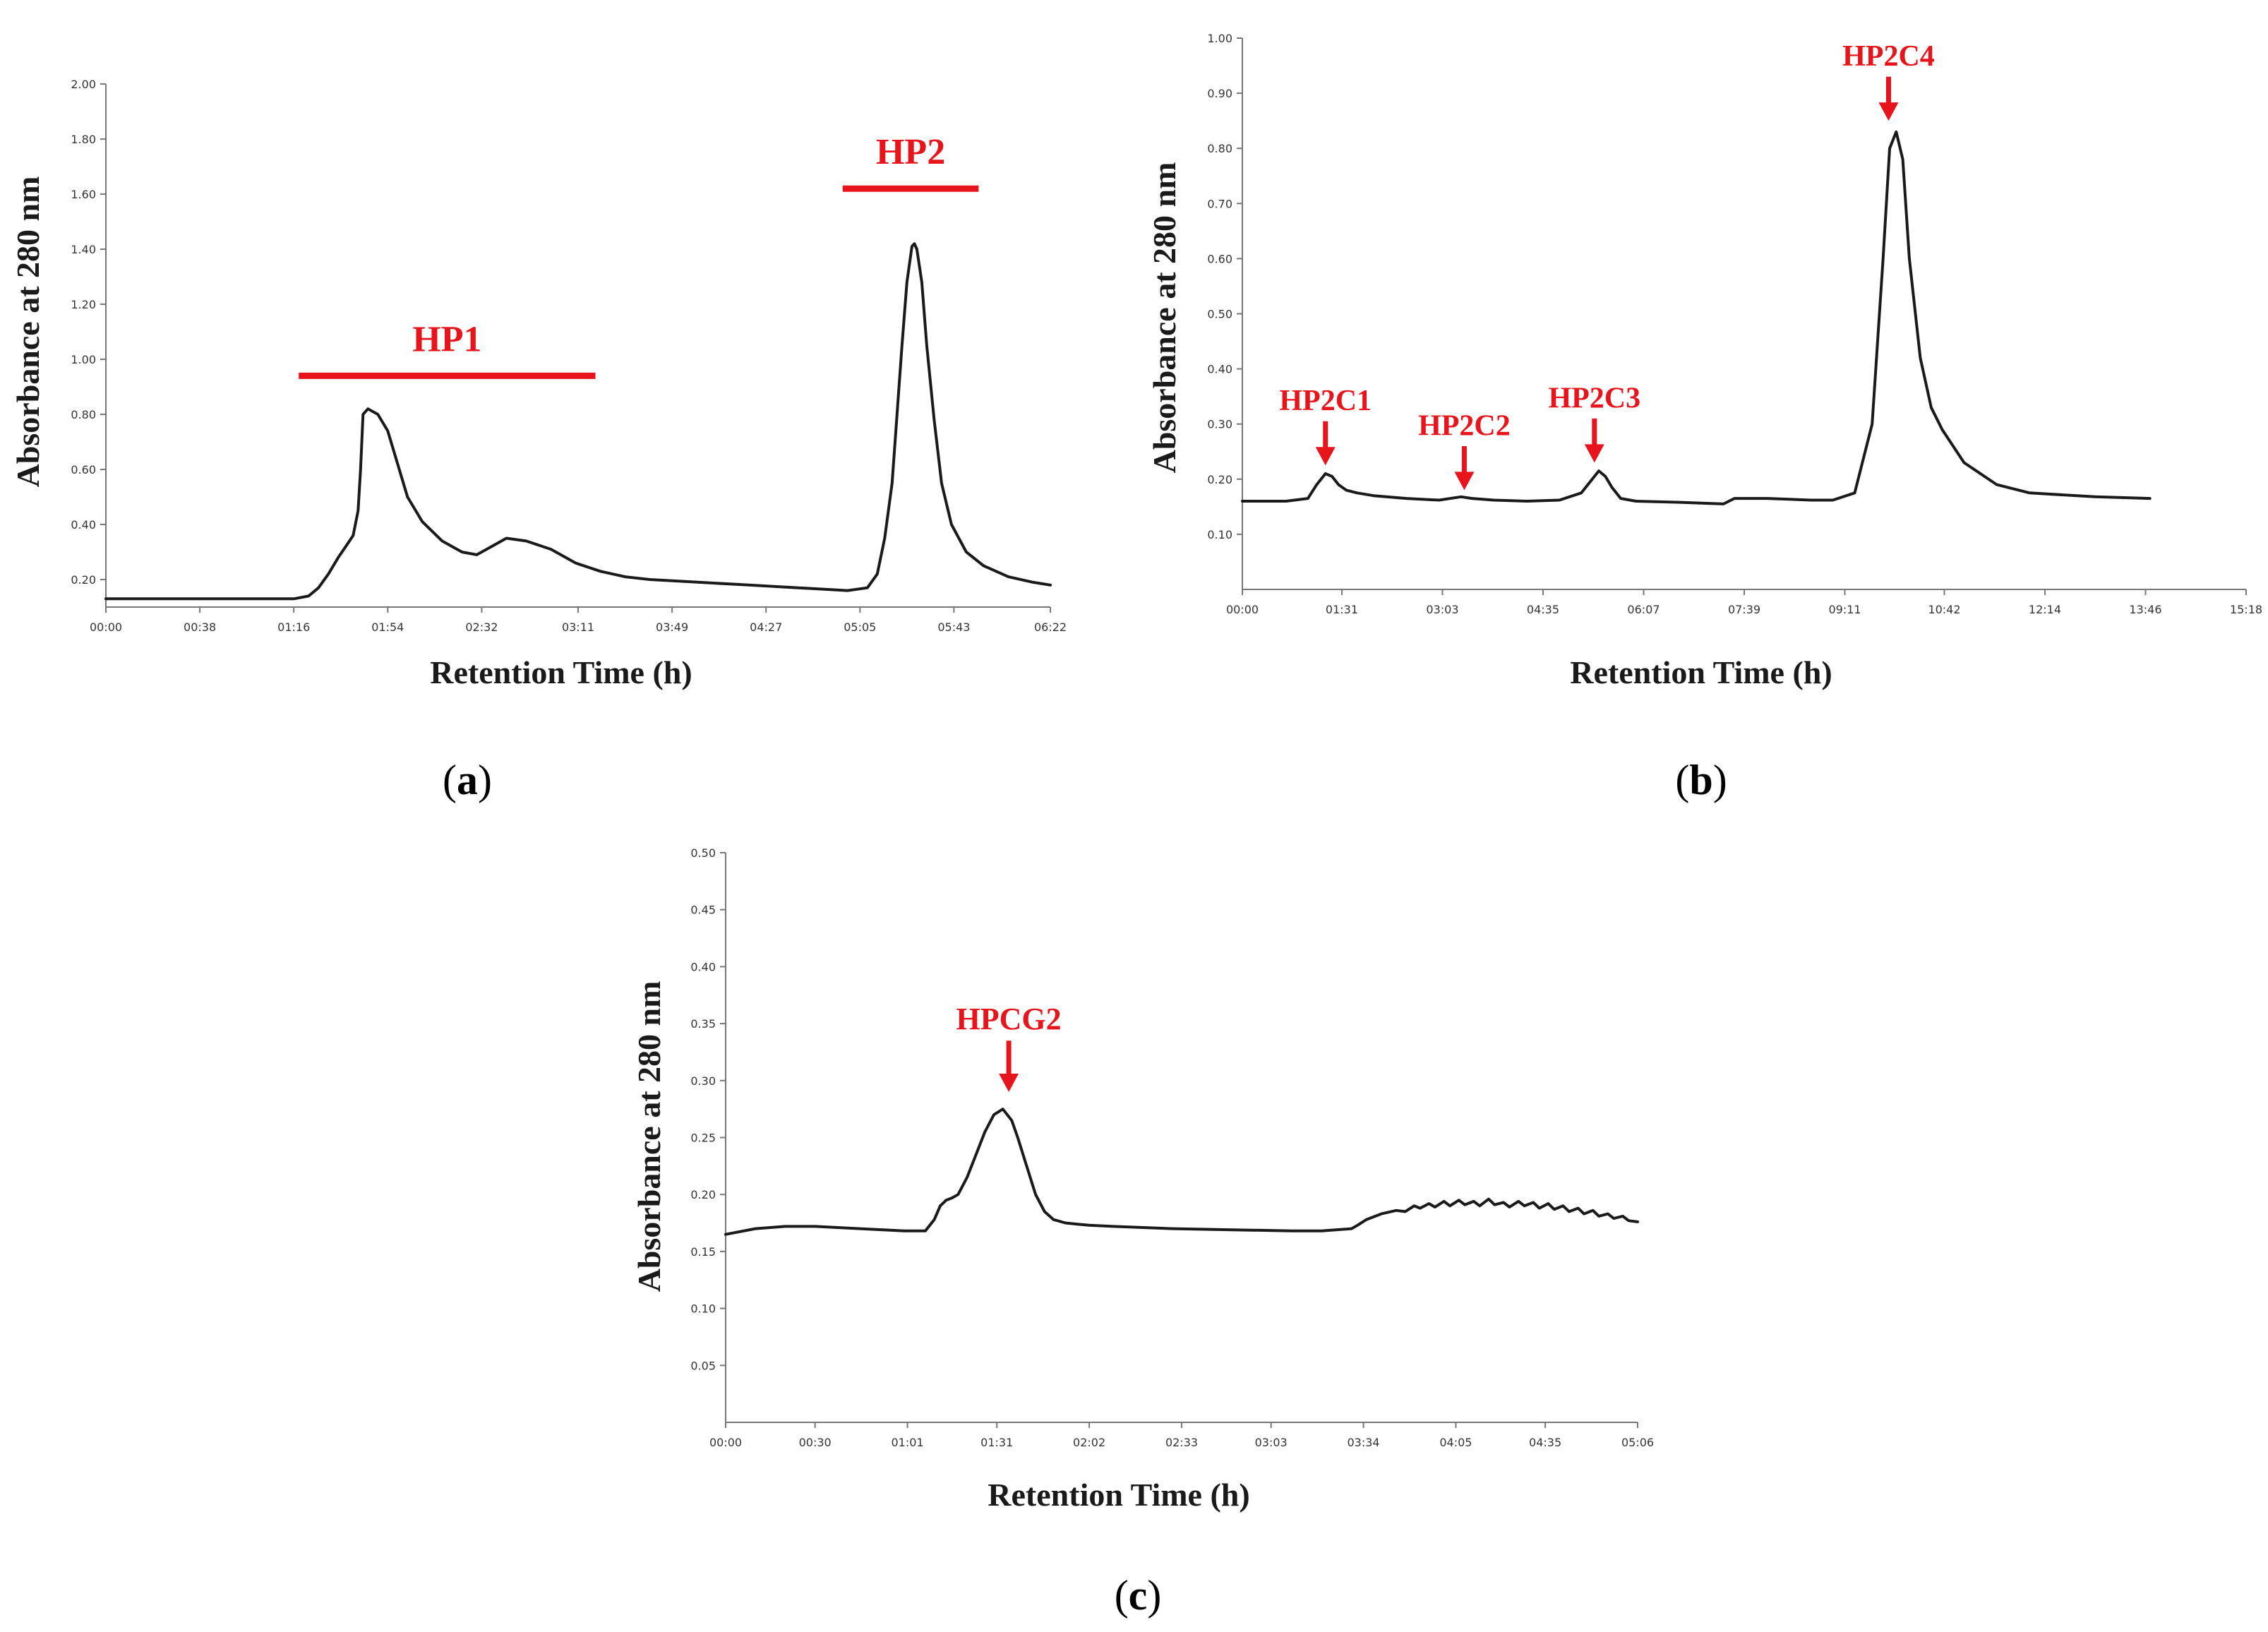  I want to click on panel-a-x-tick-label: 02:32, so click(482, 627).